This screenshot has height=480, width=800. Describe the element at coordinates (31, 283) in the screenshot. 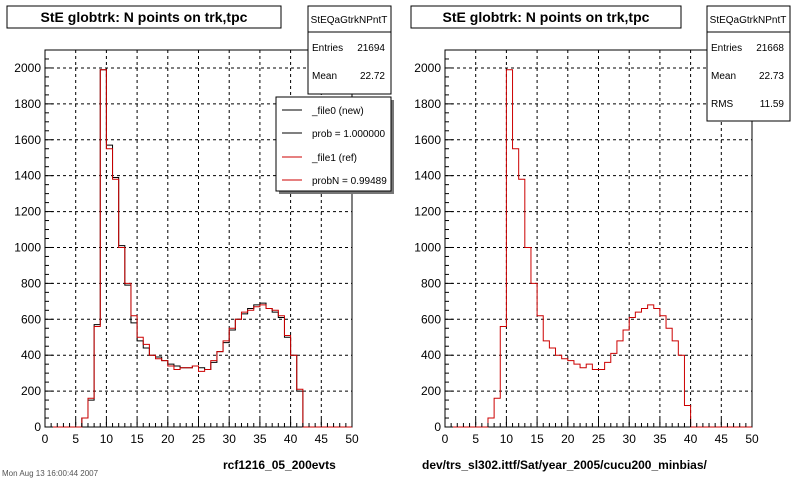

I see `left-ytick-label-4: 800` at that location.